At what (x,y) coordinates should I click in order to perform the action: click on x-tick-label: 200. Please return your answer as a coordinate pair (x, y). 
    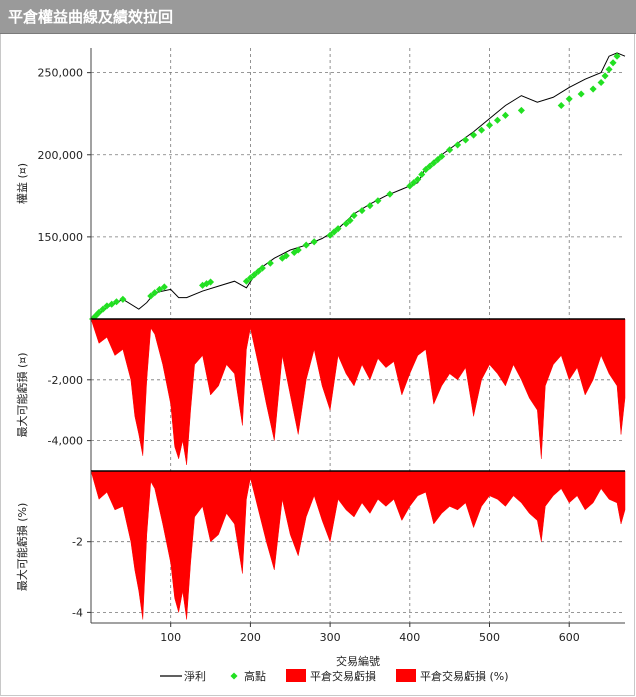
    Looking at the image, I should click on (250, 637).